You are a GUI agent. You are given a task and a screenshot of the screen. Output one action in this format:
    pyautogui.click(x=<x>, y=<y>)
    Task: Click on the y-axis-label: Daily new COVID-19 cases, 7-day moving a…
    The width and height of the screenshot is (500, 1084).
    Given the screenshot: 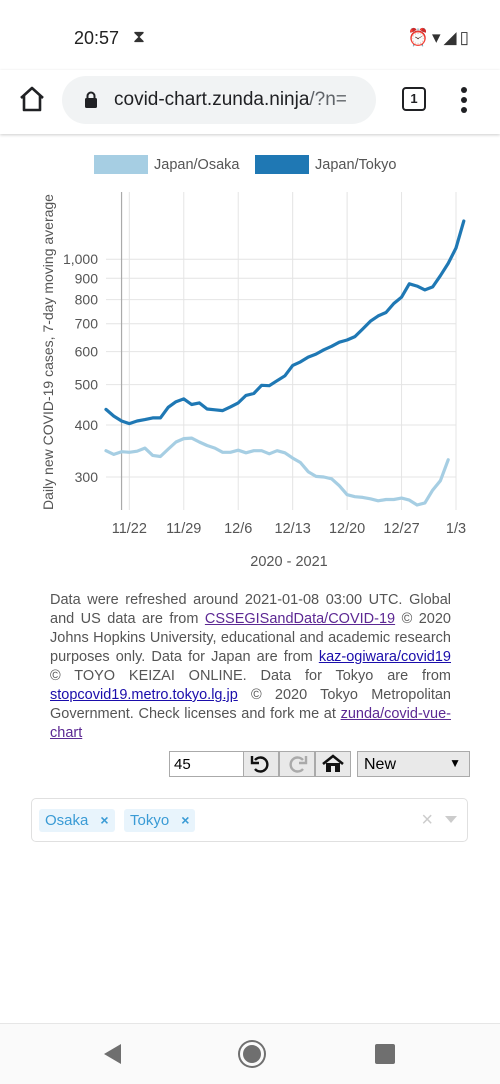 What is the action you would take?
    pyautogui.click(x=48, y=352)
    